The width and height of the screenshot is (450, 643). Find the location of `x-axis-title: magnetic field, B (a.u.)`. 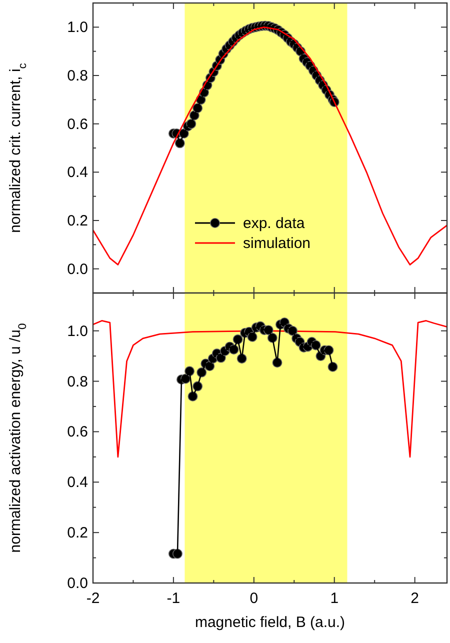

x-axis-title: magnetic field, B (a.u.) is located at coordinates (270, 622).